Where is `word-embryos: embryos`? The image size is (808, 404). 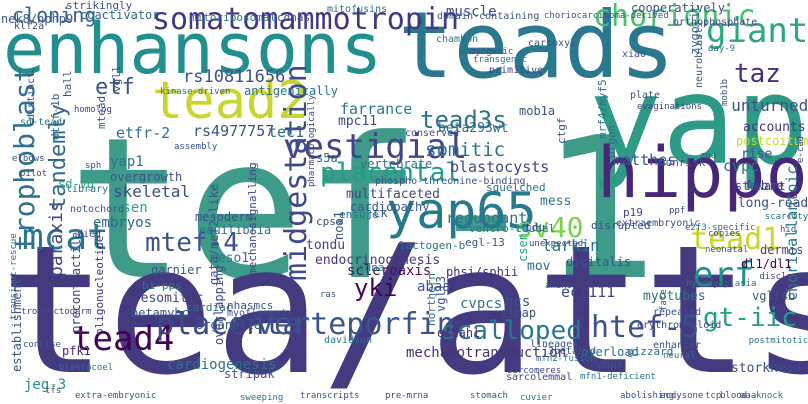
word-embryos: embryos is located at coordinates (123, 223).